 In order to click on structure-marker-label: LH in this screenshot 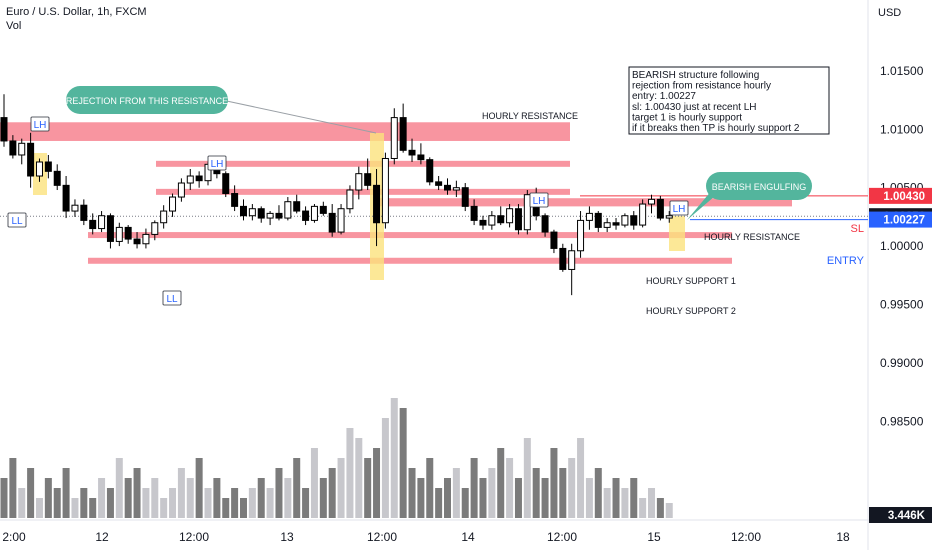, I will do `click(40, 125)`.